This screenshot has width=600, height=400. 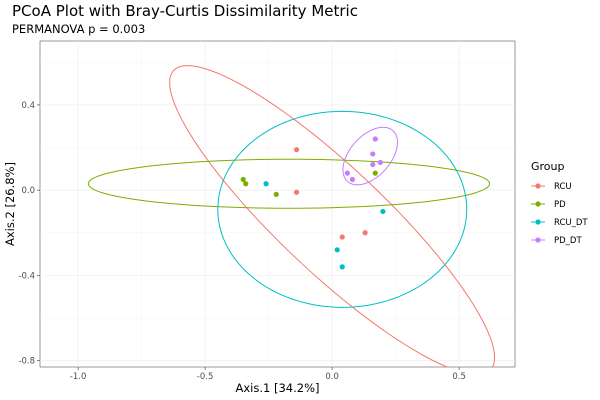 I want to click on ellipse-pd, so click(x=289, y=183).